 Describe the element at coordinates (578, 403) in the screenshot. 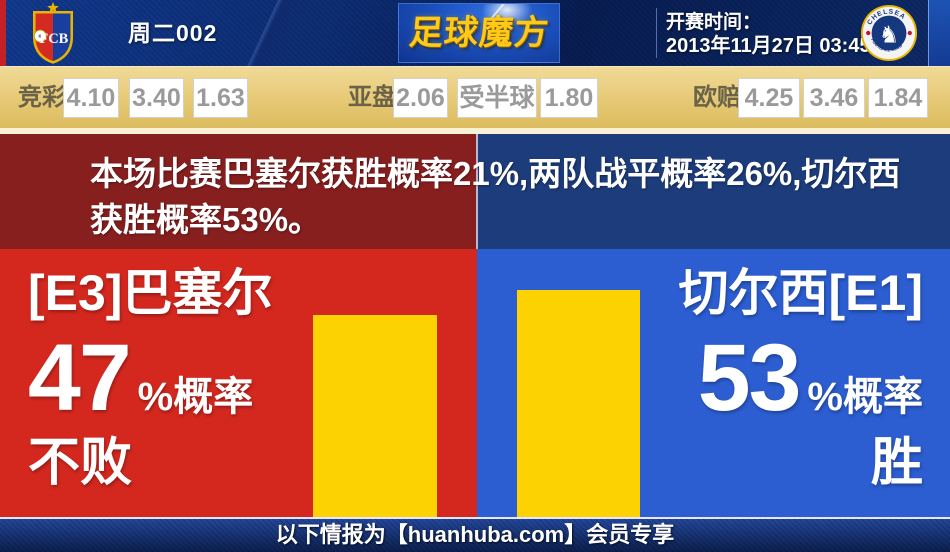

I see `away-probability-bar` at that location.